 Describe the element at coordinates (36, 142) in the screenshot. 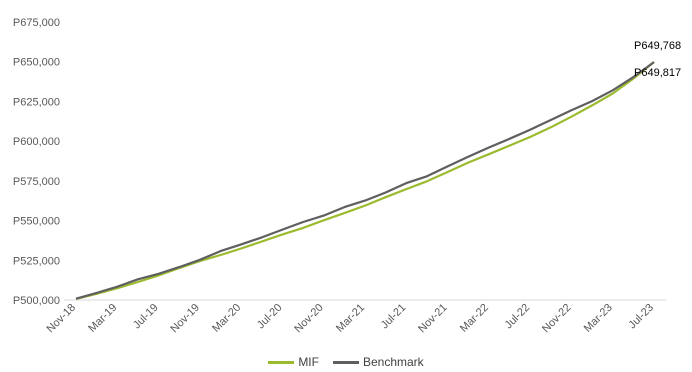

I see `y-tick-label: P600,000` at that location.